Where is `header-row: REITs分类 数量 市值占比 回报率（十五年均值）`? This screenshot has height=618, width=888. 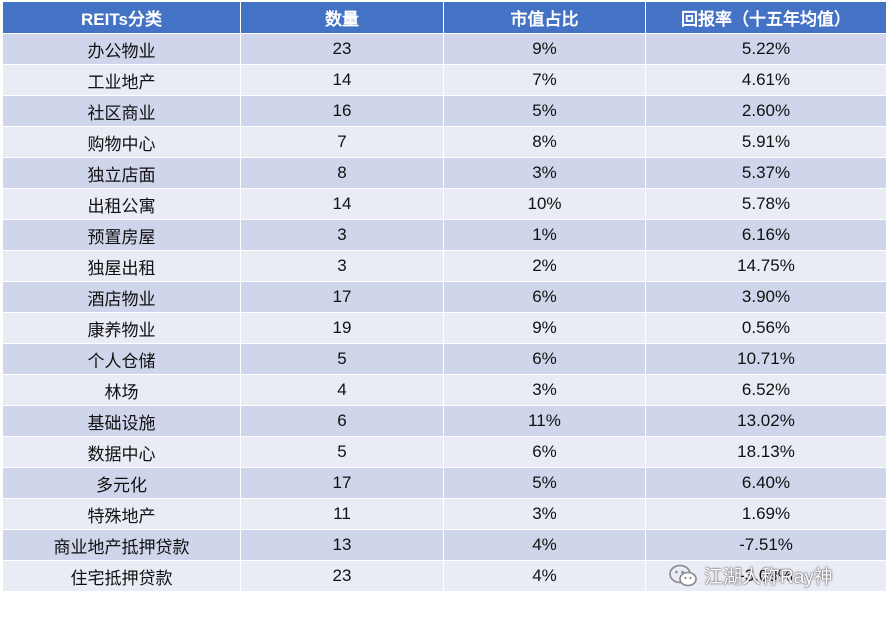
header-row: REITs分类 数量 市值占比 回报率（十五年均值） is located at coordinates (444, 17).